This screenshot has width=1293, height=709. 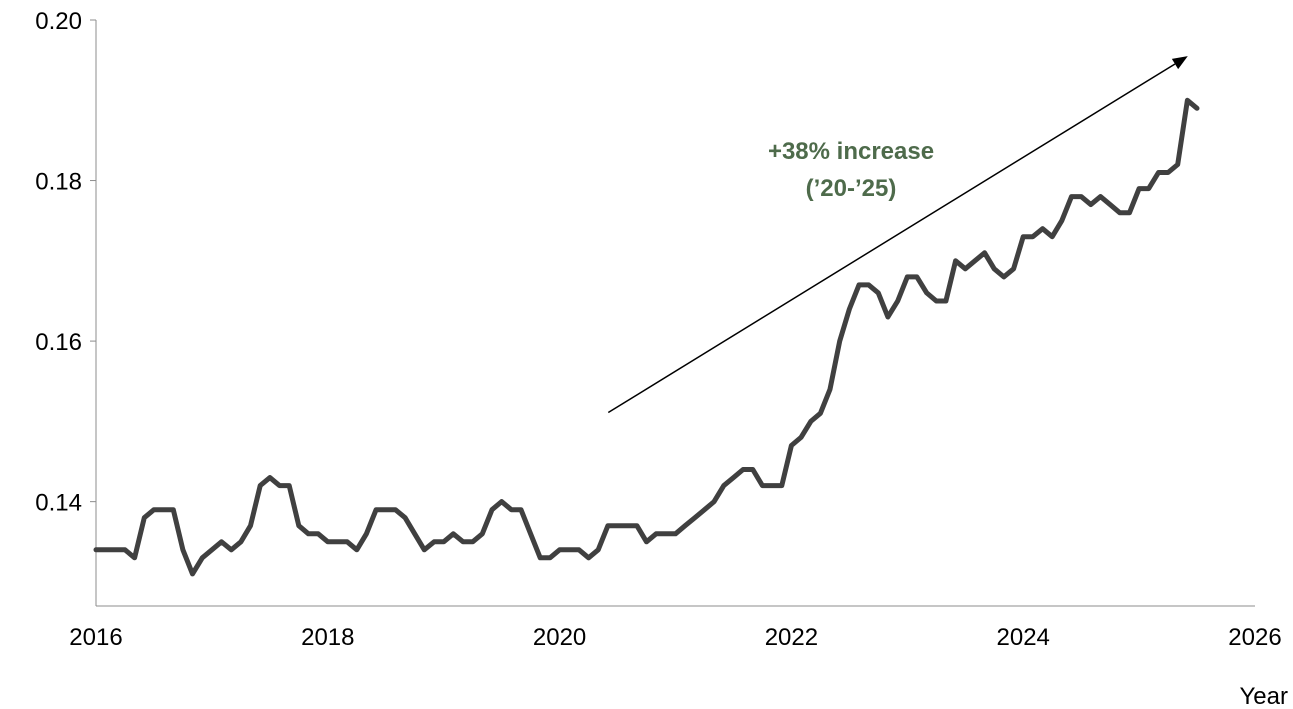 I want to click on x-tick-label: 2016, so click(x=95, y=637).